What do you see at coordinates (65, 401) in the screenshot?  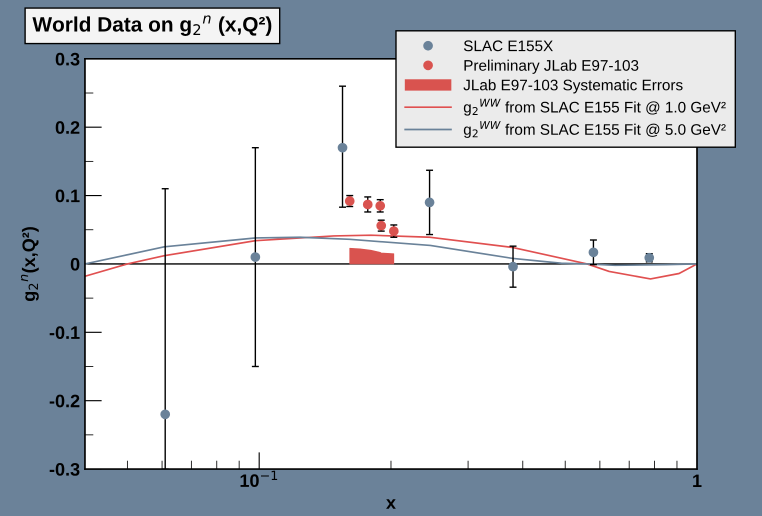 I see `y-tick-label: -0.2` at bounding box center [65, 401].